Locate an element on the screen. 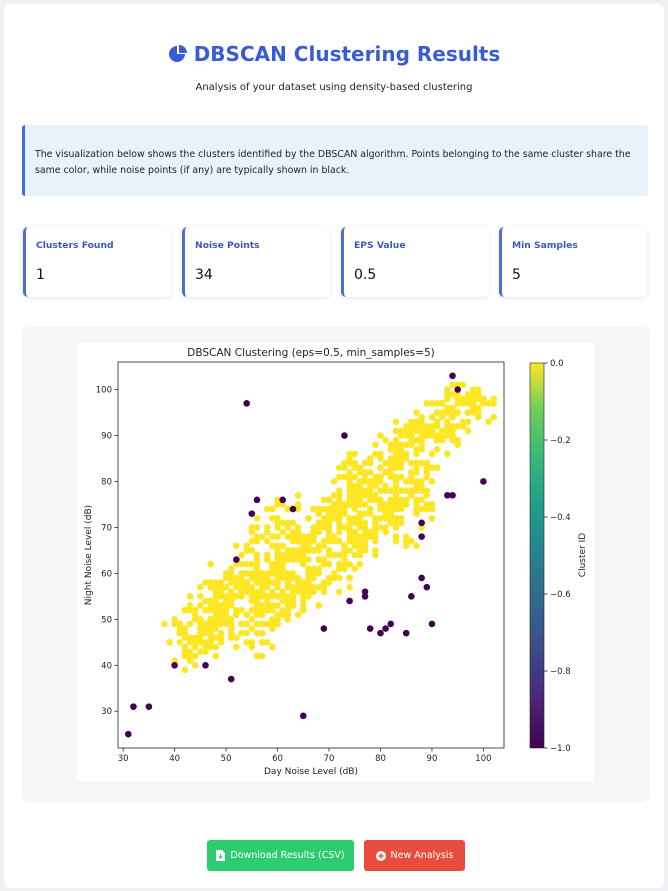 The height and width of the screenshot is (891, 668). file-download-icon is located at coordinates (221, 855).